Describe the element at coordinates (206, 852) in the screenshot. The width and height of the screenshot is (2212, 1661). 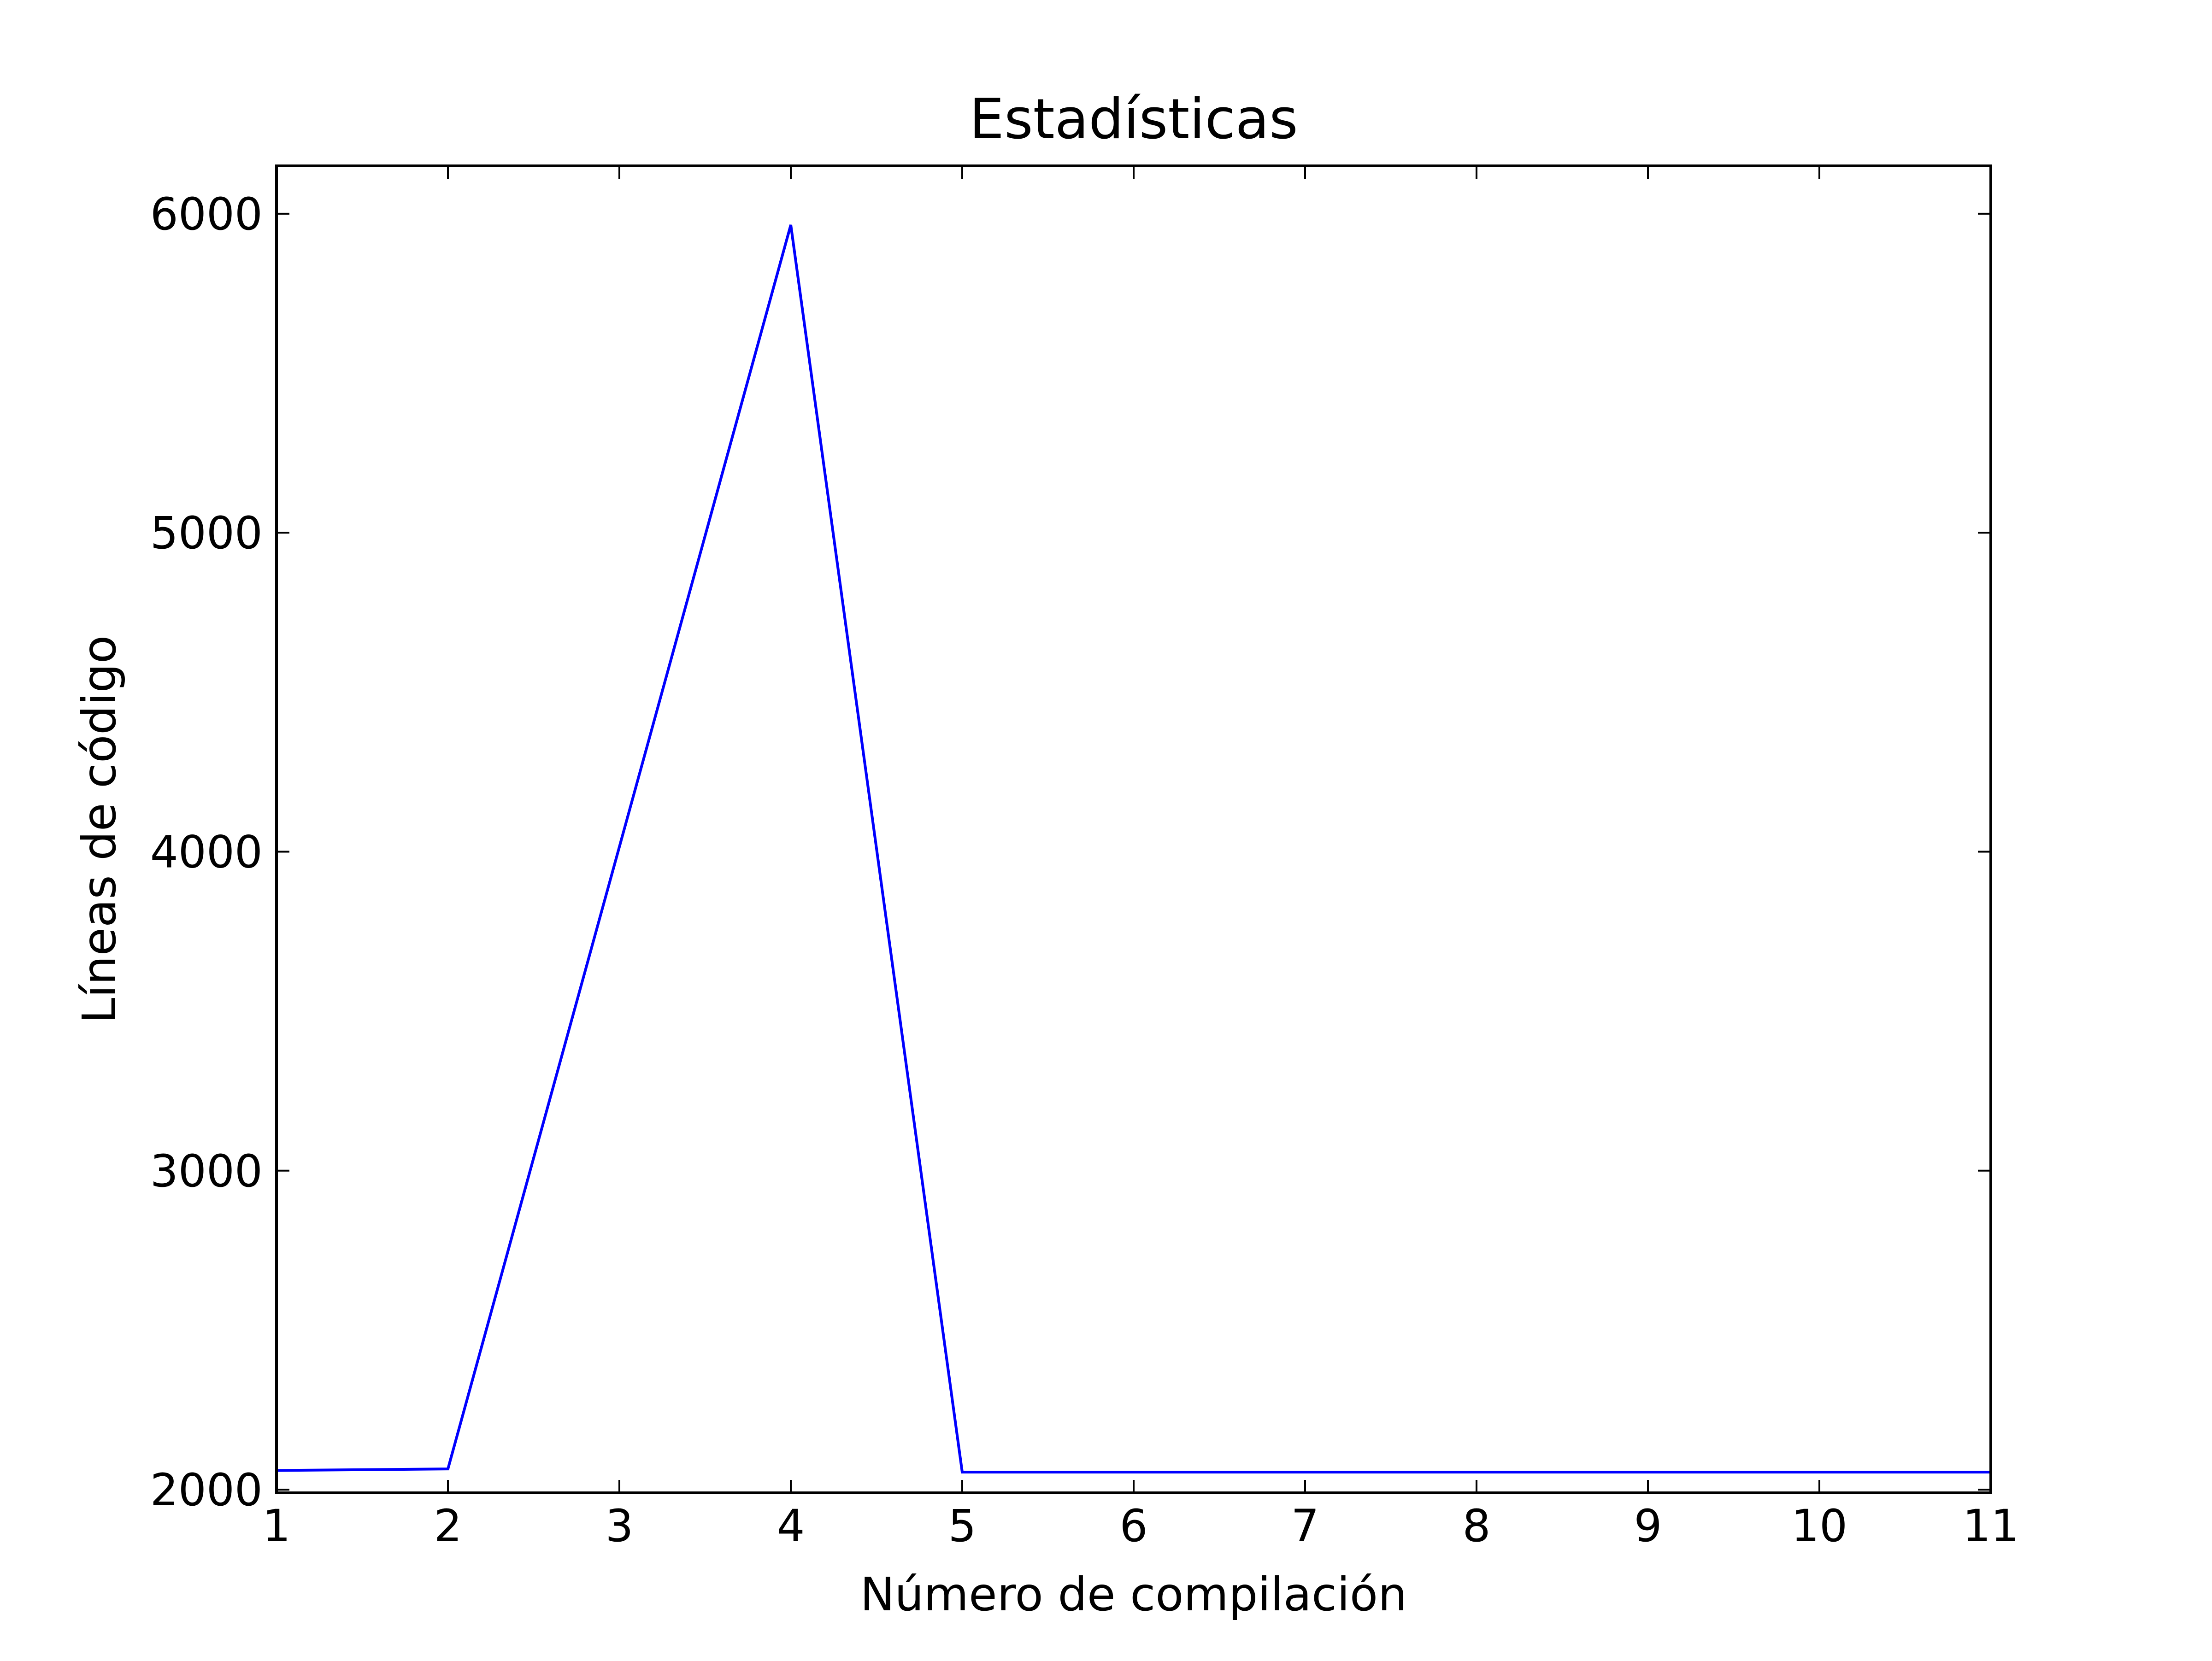
I see `y-tick-label: 4000` at that location.